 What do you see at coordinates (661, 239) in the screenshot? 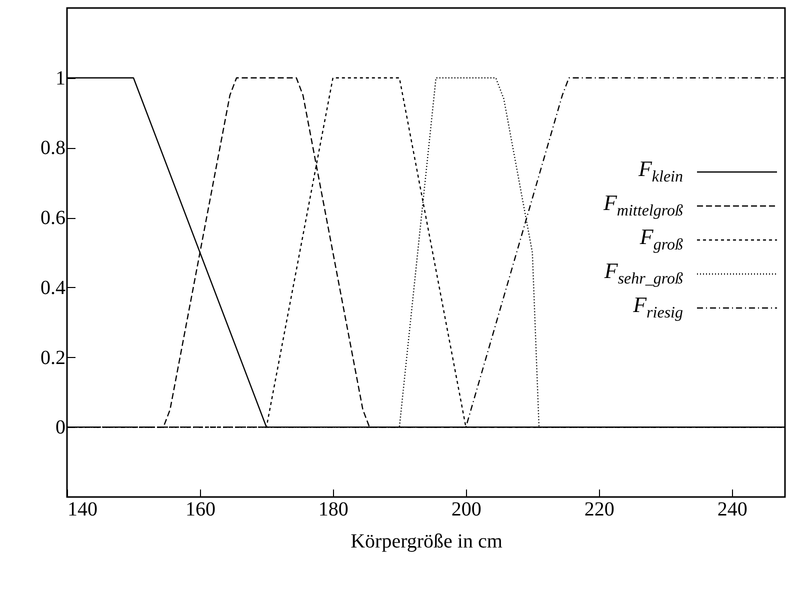
I see `legend-label: F$_{groß}$` at bounding box center [661, 239].